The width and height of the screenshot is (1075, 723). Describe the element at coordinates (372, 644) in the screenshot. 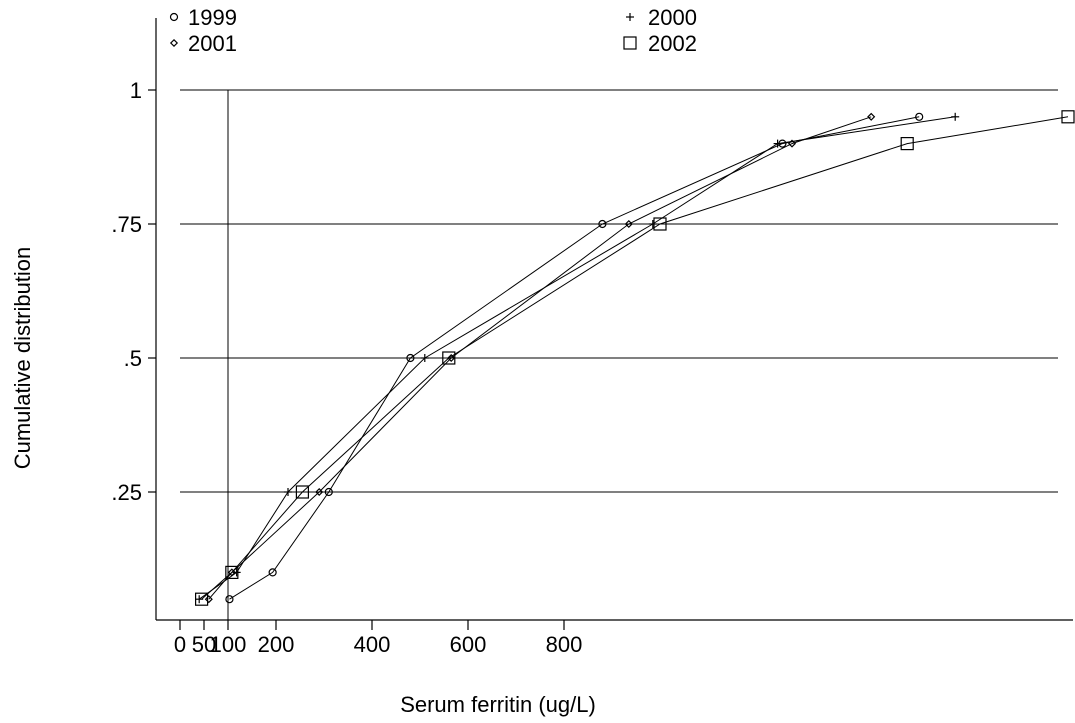

I see `x-tick-label-4: 400` at that location.